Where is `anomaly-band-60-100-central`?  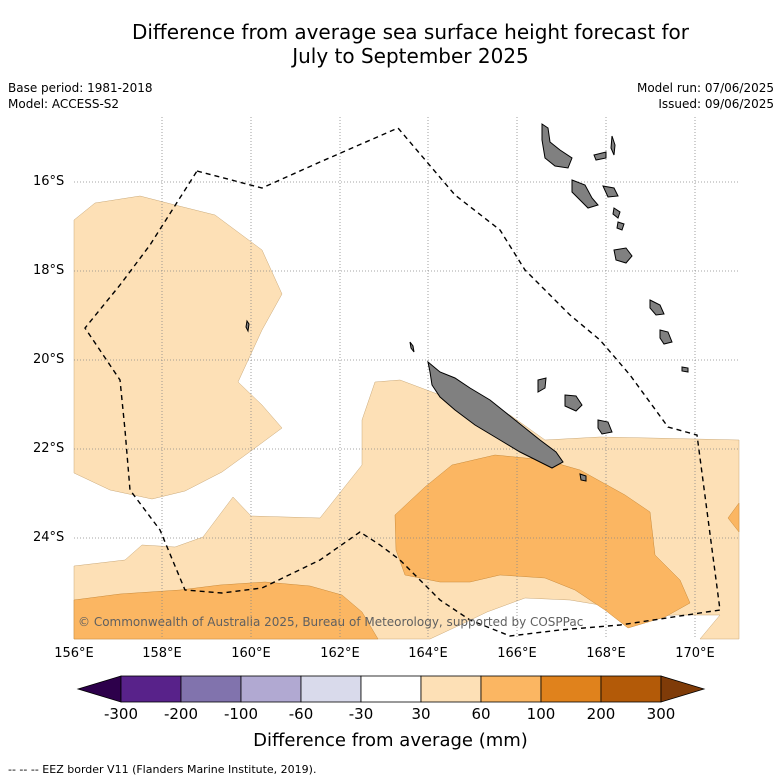
anomaly-band-60-100-central is located at coordinates (542, 541).